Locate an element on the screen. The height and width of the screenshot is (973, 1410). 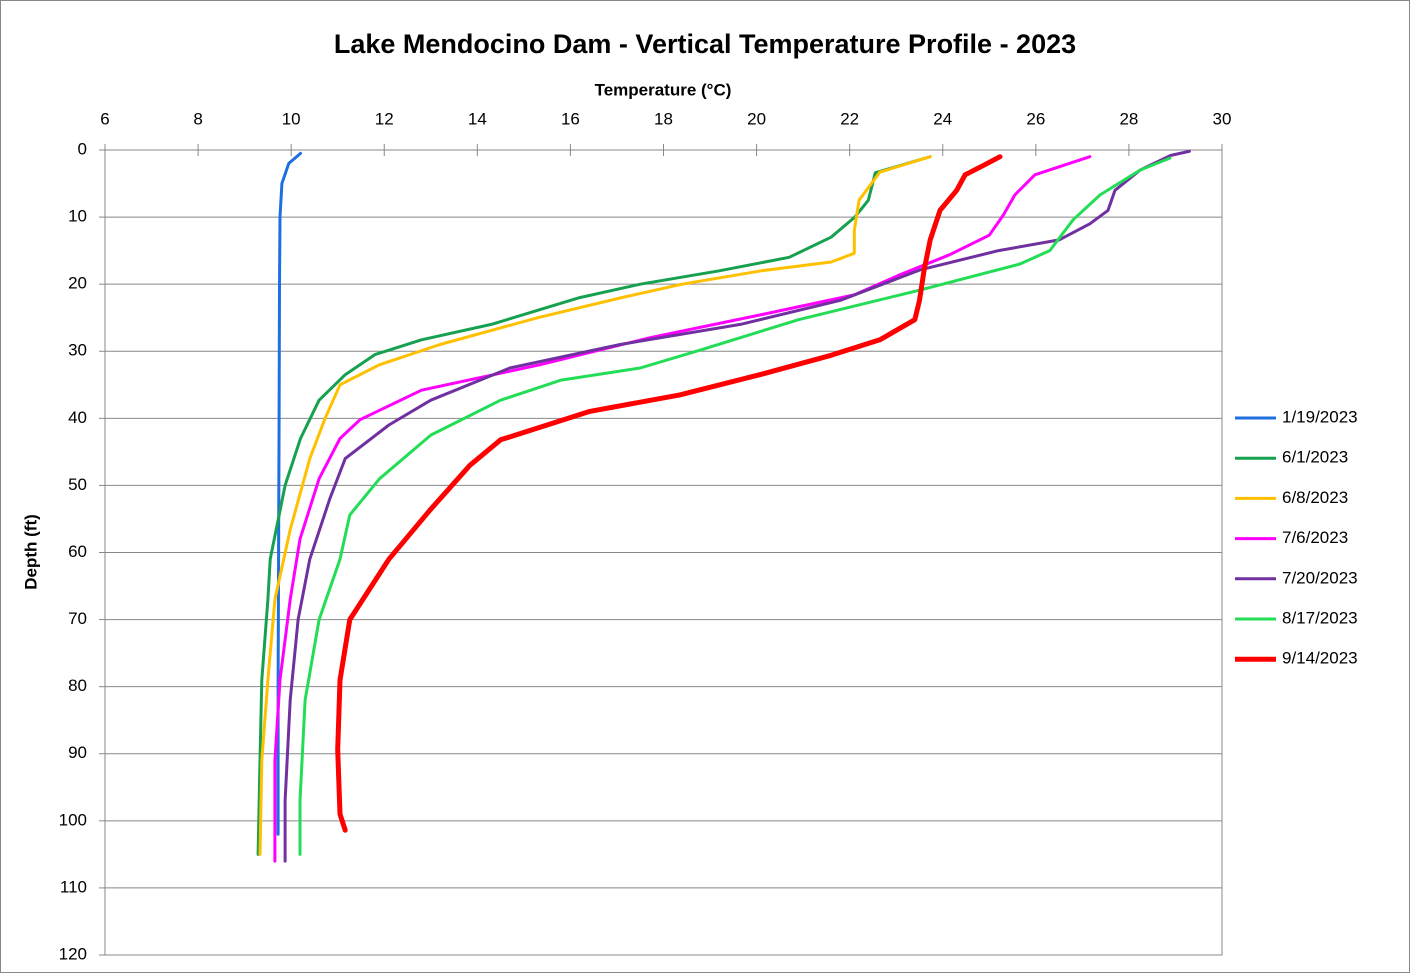
y-tick-label: 70 is located at coordinates (77, 618).